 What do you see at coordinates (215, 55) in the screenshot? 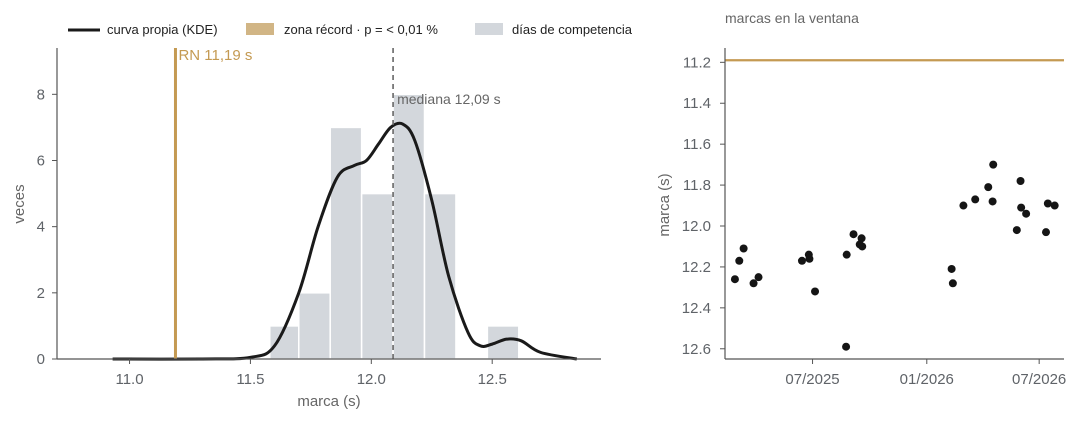
I see `record-label: RN 11,19 s` at bounding box center [215, 55].